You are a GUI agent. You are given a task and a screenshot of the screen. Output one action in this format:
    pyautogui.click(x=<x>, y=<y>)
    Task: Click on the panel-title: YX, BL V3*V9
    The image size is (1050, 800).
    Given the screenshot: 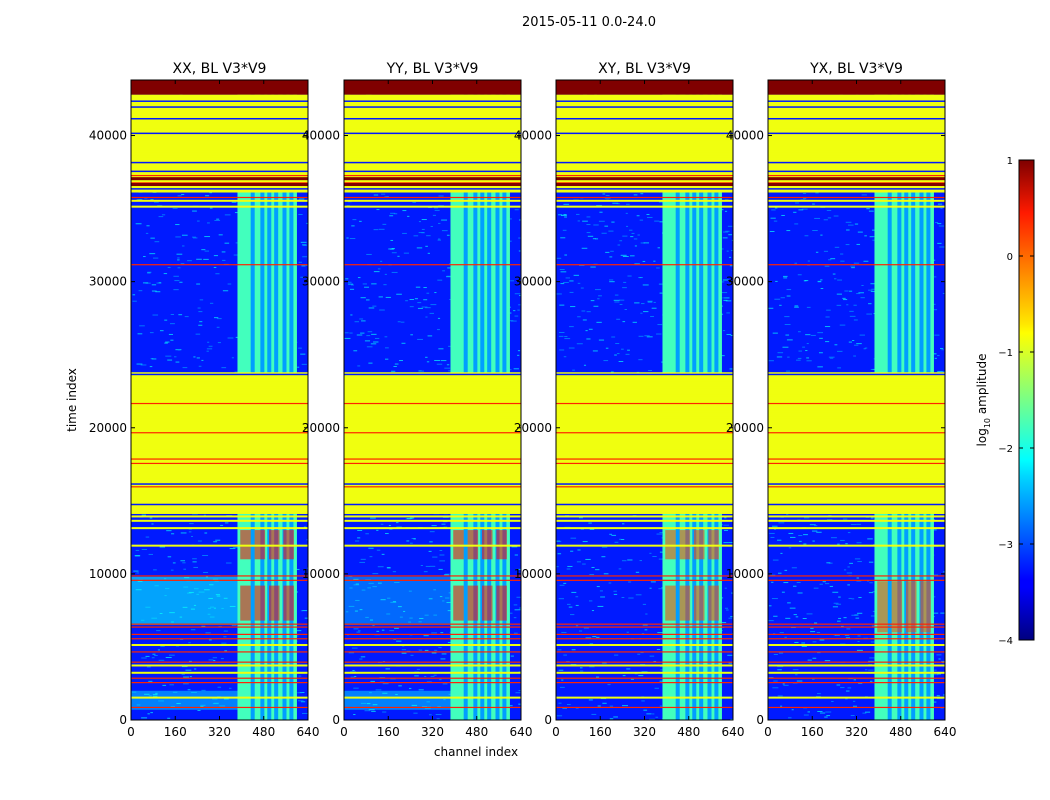 What is the action you would take?
    pyautogui.click(x=856, y=69)
    